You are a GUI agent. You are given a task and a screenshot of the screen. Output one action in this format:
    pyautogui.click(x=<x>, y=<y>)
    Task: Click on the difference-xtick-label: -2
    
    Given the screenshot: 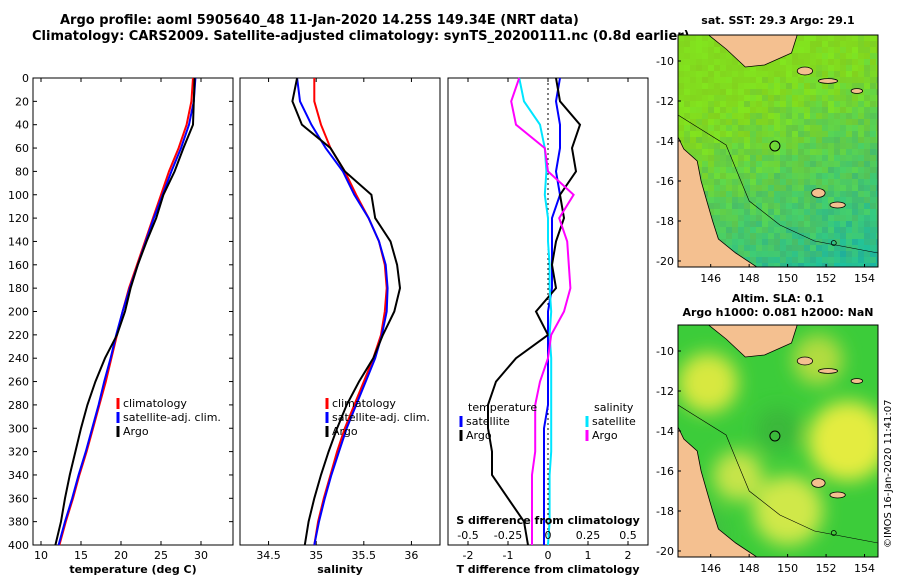 What is the action you would take?
    pyautogui.click(x=468, y=555)
    